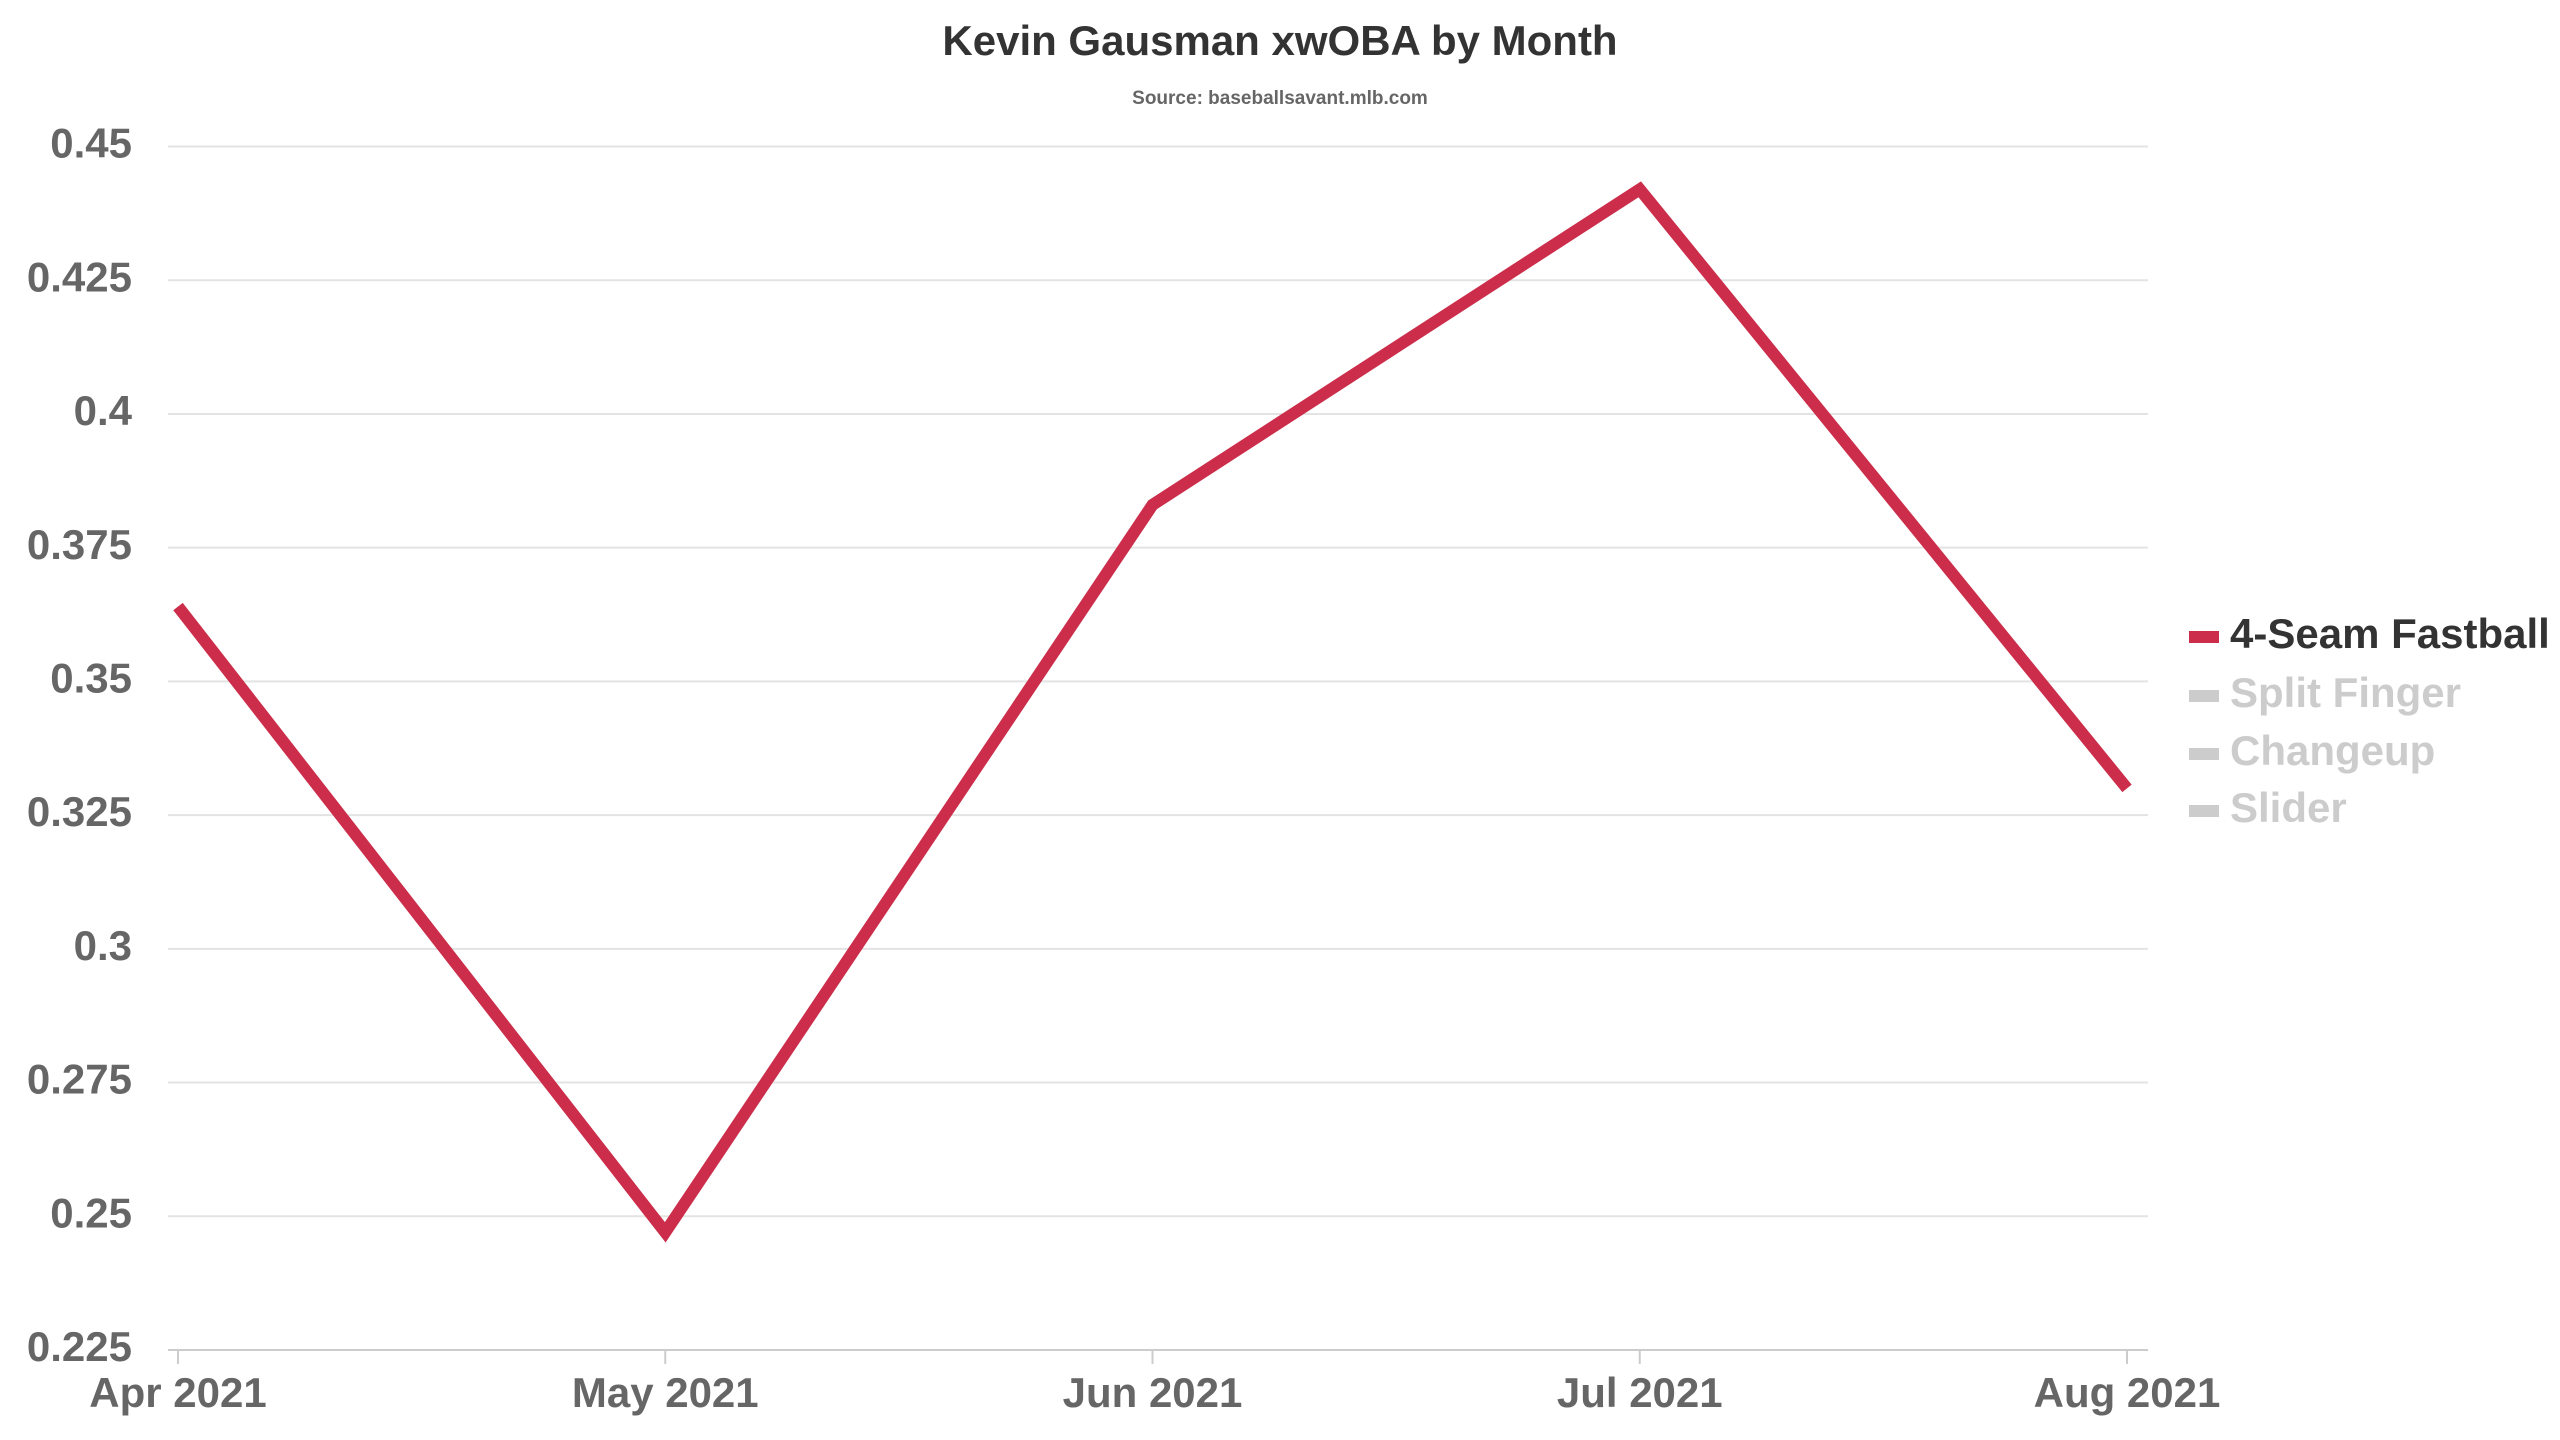 This screenshot has width=2560, height=1440. Describe the element at coordinates (91, 677) in the screenshot. I see `y-tick-label: 0.35` at that location.